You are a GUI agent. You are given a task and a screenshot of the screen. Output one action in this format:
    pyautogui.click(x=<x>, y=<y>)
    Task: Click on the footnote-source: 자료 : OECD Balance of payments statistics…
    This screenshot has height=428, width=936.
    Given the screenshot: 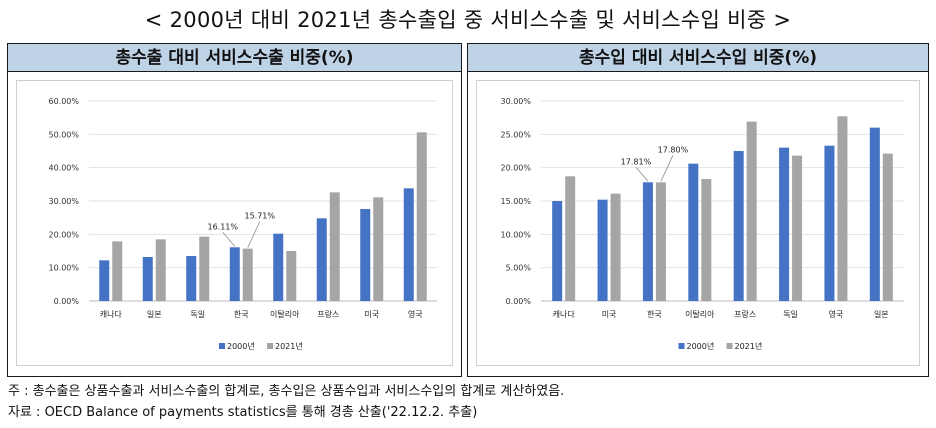 What is the action you would take?
    pyautogui.click(x=243, y=412)
    